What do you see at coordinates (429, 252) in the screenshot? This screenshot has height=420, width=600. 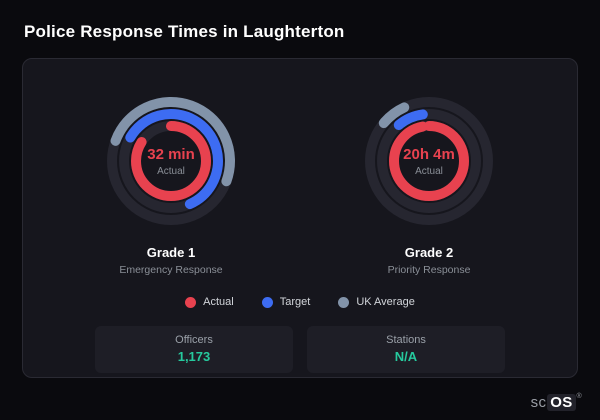 I see `gauge-grade-2-title: Grade 2` at bounding box center [429, 252].